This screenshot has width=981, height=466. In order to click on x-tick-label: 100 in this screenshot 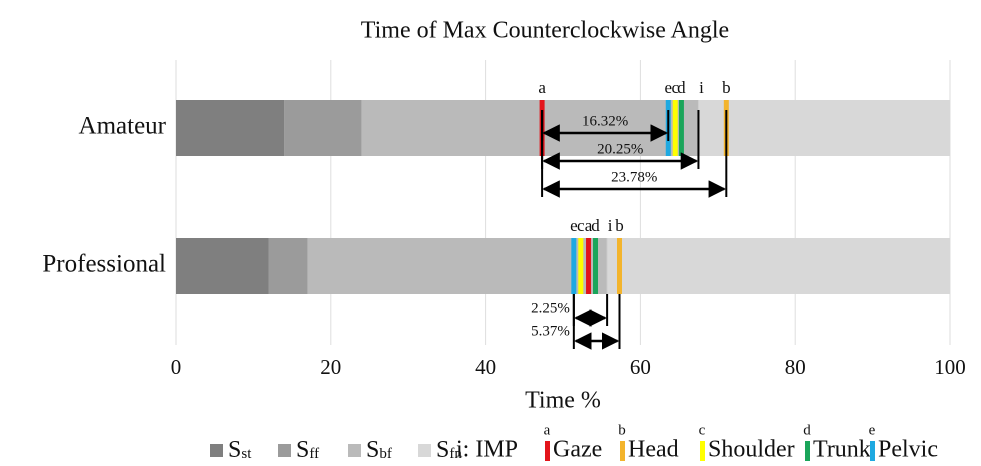, I will do `click(950, 367)`.